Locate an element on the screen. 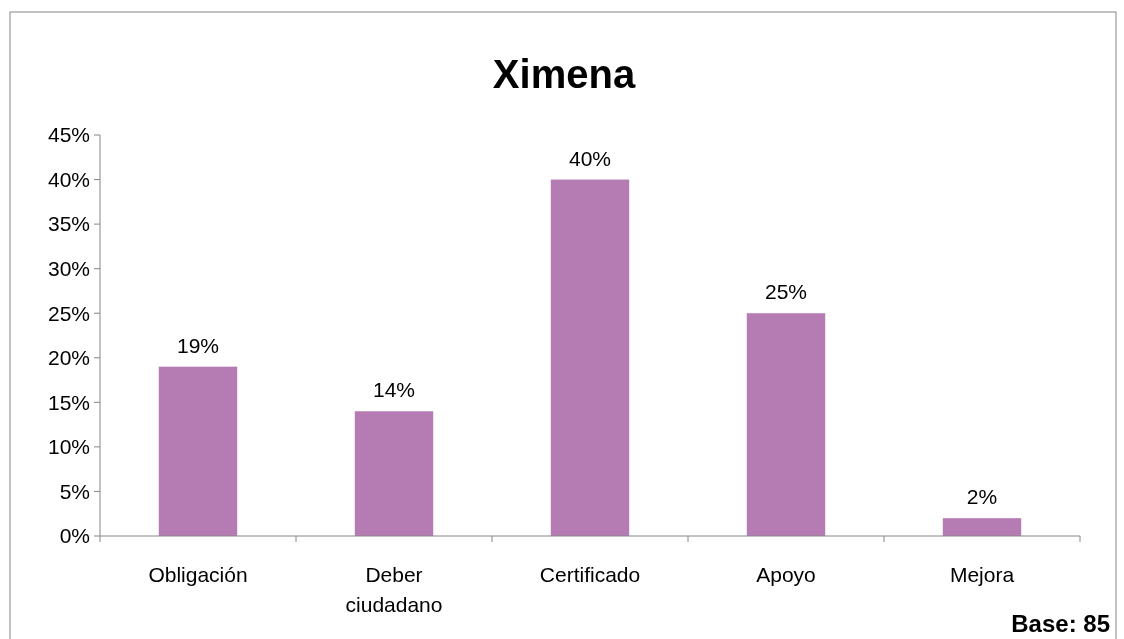 This screenshot has height=639, width=1124. x-tick-label: Apoyo is located at coordinates (786, 574).